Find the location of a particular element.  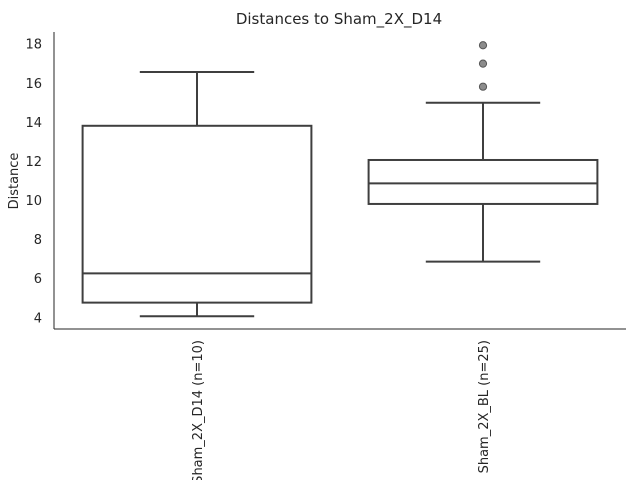

x-tick-label: Sham_2X_D14 (n=10) is located at coordinates (198, 410).